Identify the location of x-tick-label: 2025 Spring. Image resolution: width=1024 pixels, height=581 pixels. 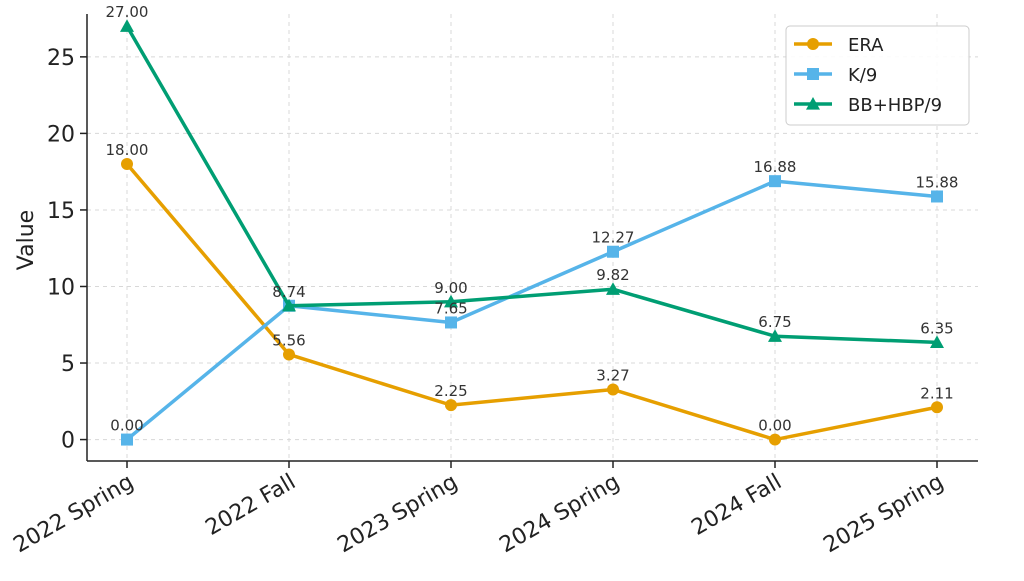
(883, 514).